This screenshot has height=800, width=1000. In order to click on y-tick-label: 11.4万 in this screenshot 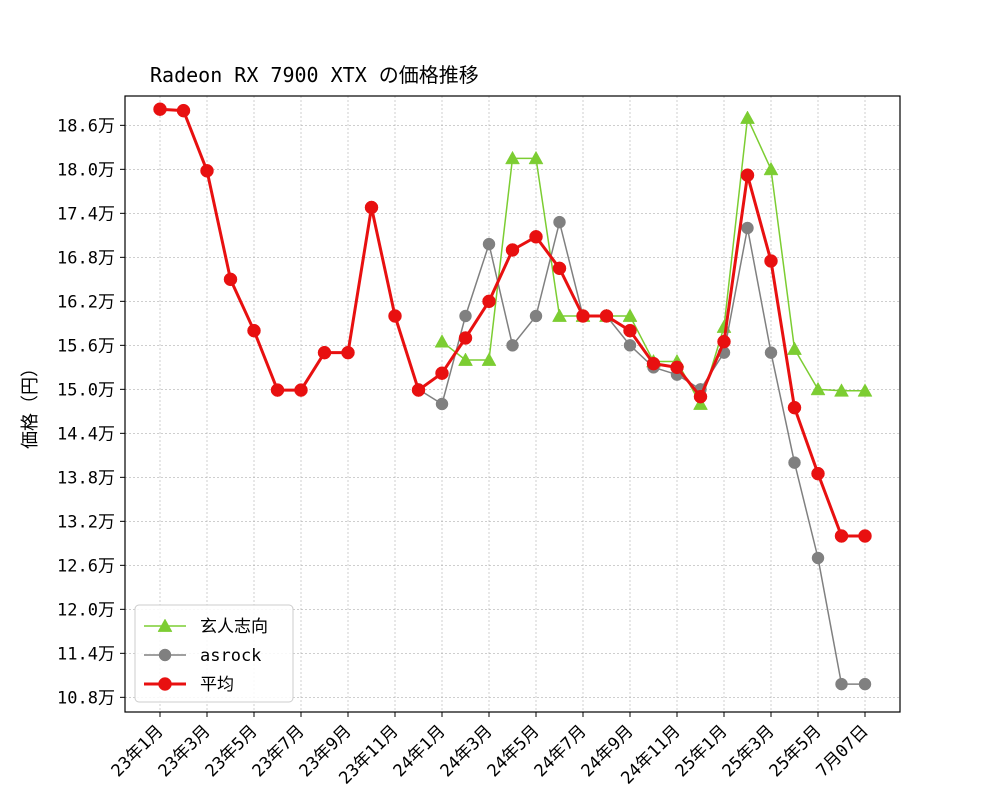, I will do `click(86, 654)`.